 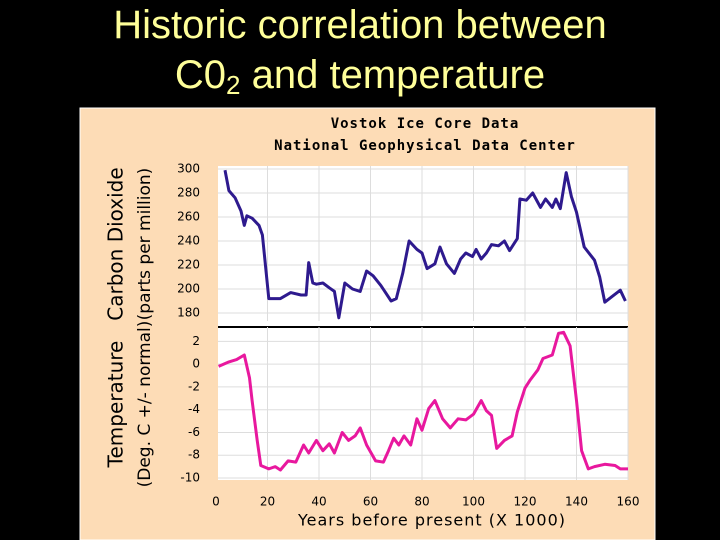 I want to click on chart-title: National Geophysical Data Center, so click(x=425, y=146).